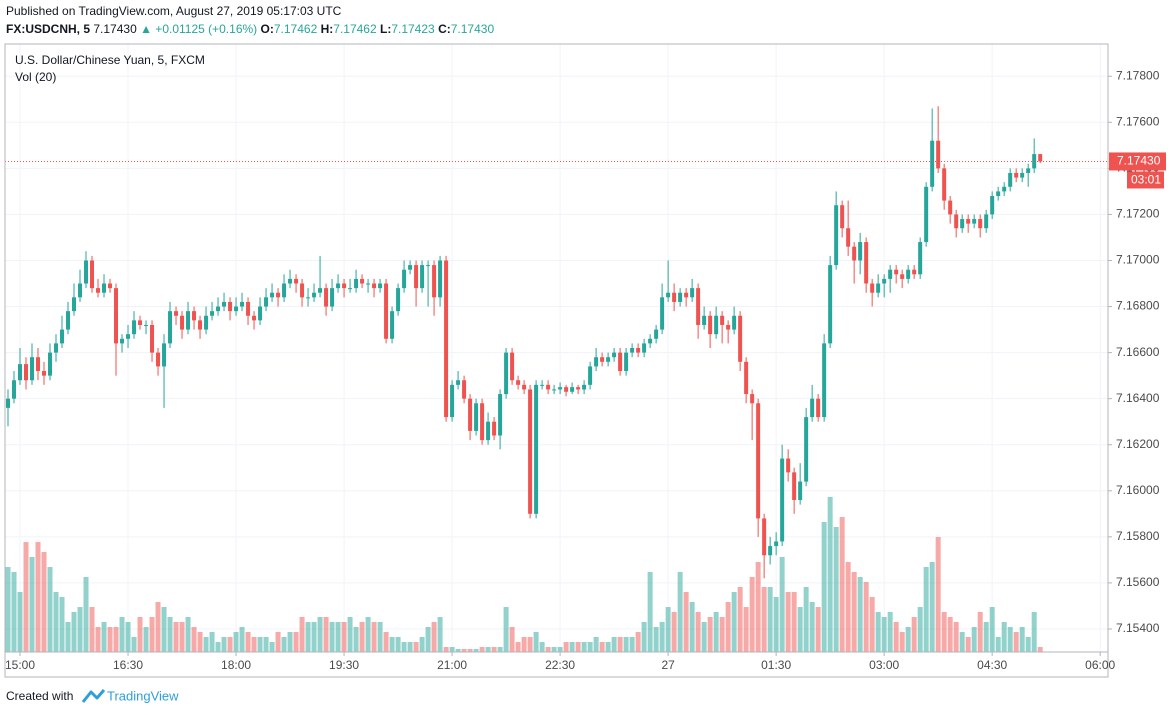  I want to click on y-tick-label: 7.16400, so click(1138, 398).